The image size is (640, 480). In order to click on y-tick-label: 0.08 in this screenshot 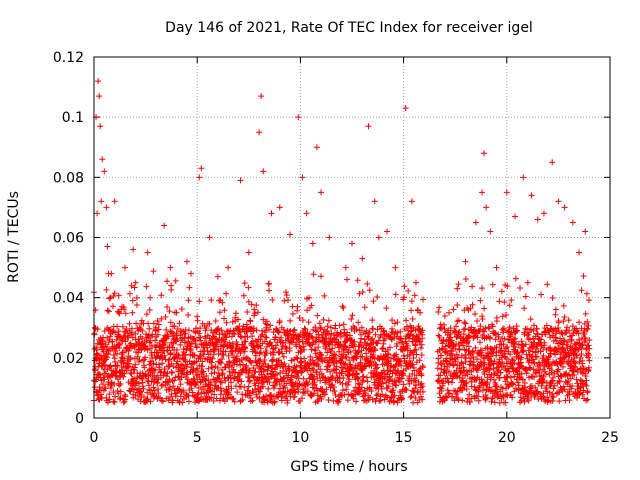, I will do `click(68, 178)`.